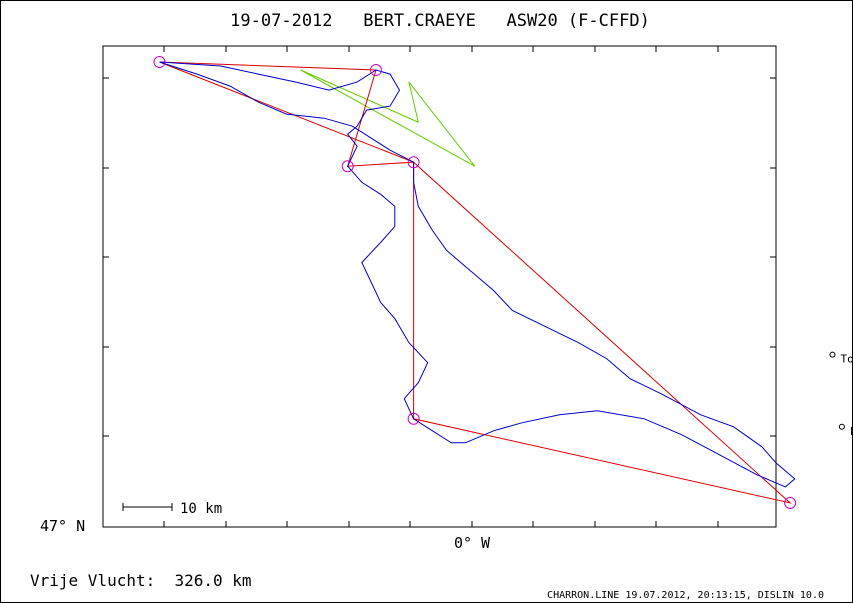 The height and width of the screenshot is (603, 853). Describe the element at coordinates (851, 431) in the screenshot. I see `place-label-1: Le Louroux` at that location.